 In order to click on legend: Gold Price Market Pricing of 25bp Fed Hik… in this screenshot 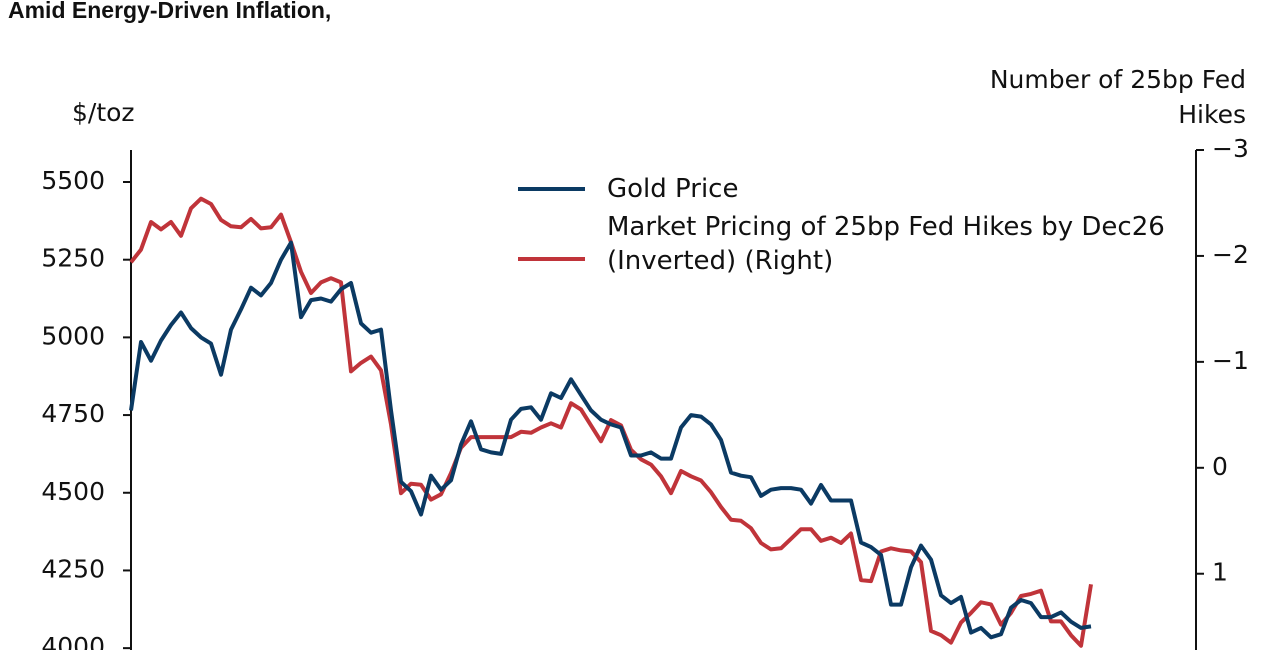, I will do `click(843, 227)`.